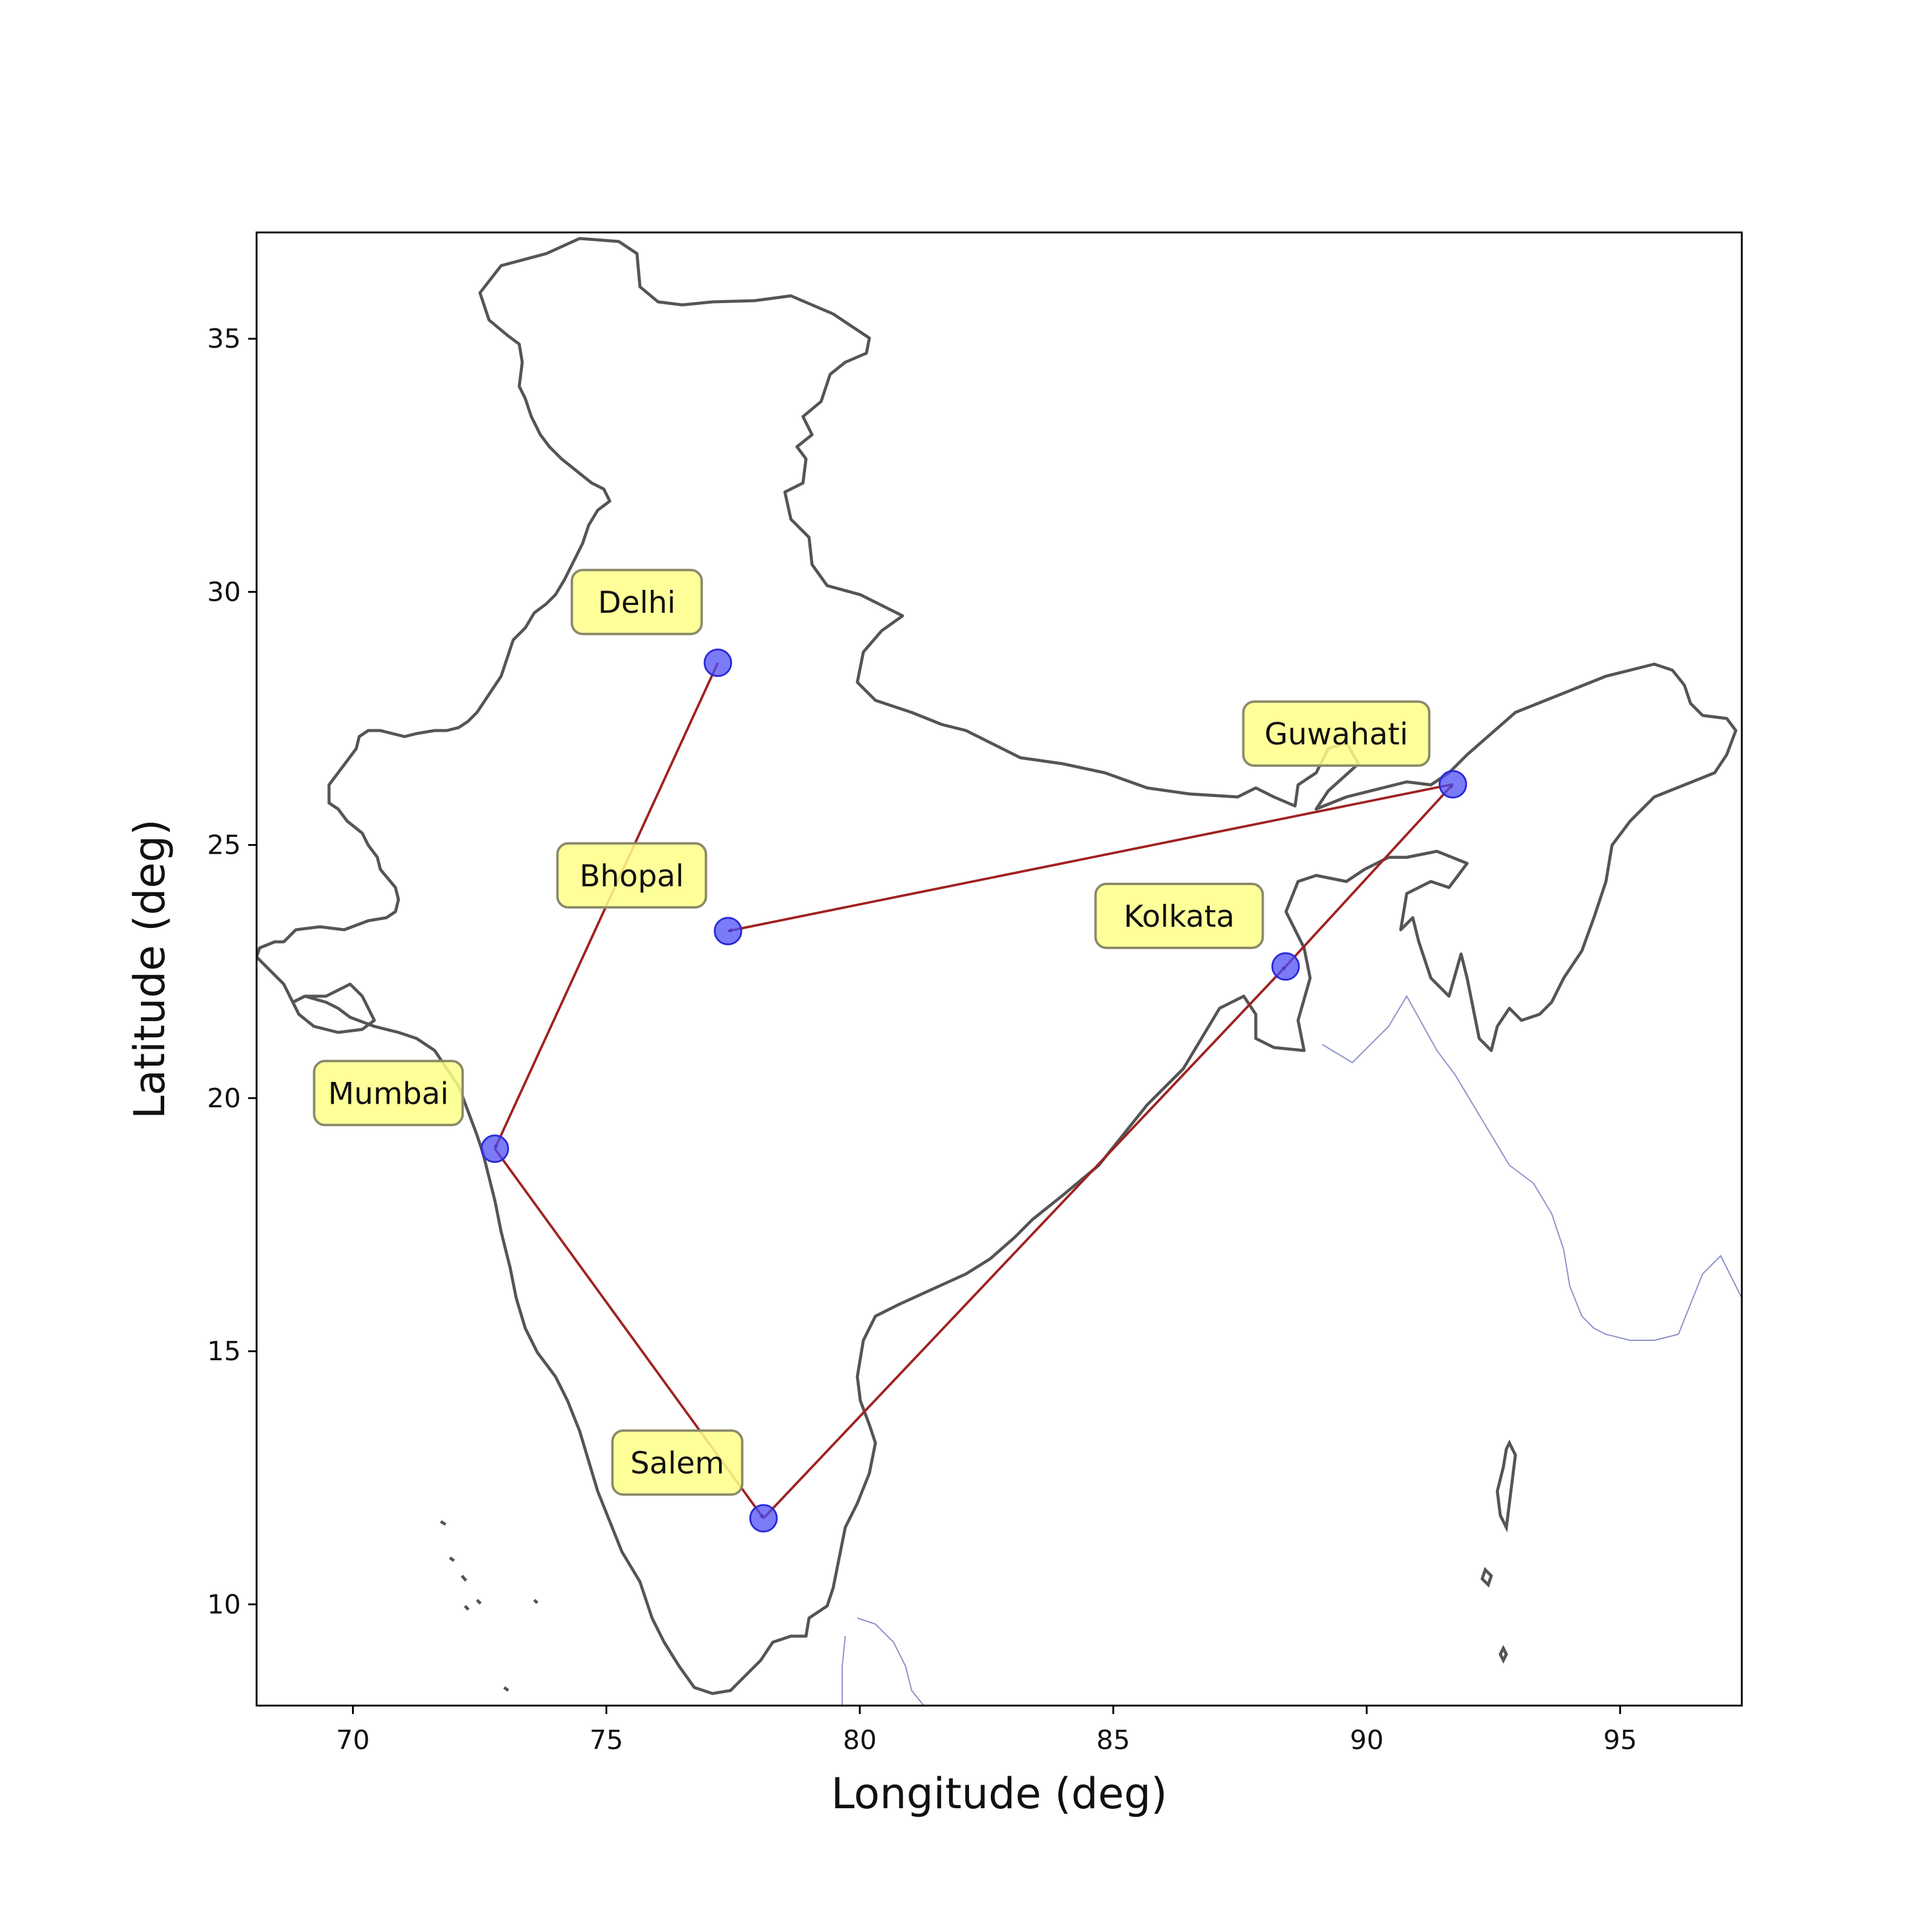 This screenshot has height=1932, width=1932. Describe the element at coordinates (224, 339) in the screenshot. I see `y-tick-label: 35` at that location.